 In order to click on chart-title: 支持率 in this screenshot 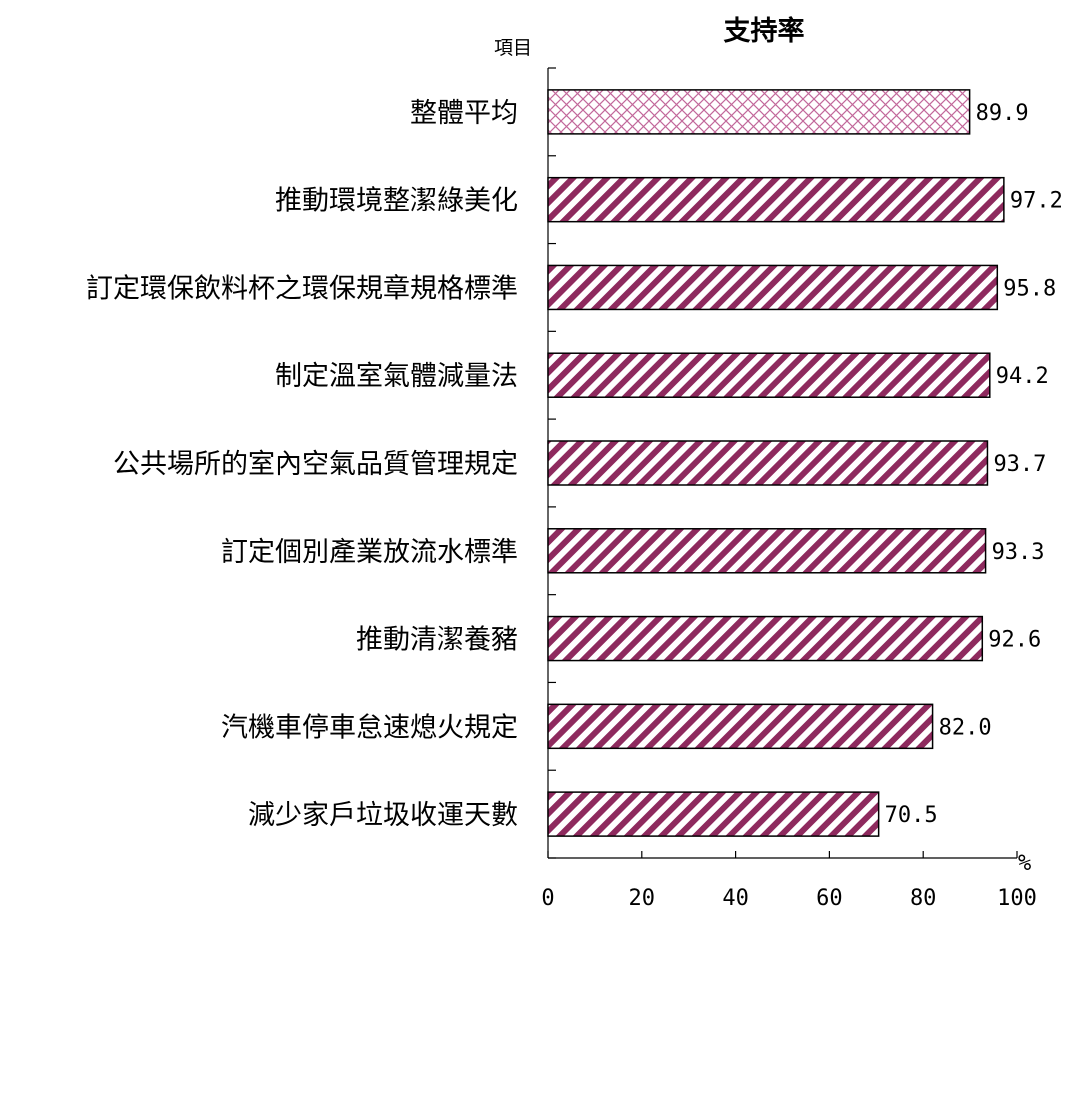, I will do `click(764, 31)`.